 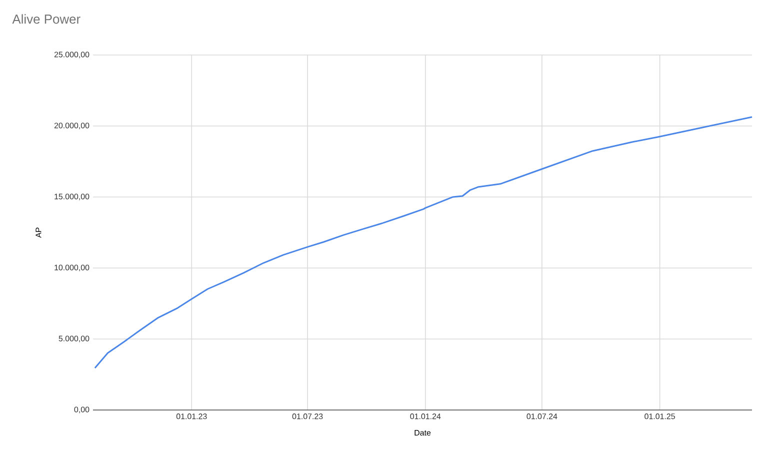 What do you see at coordinates (46, 19) in the screenshot?
I see `chart-title: Alive Power` at bounding box center [46, 19].